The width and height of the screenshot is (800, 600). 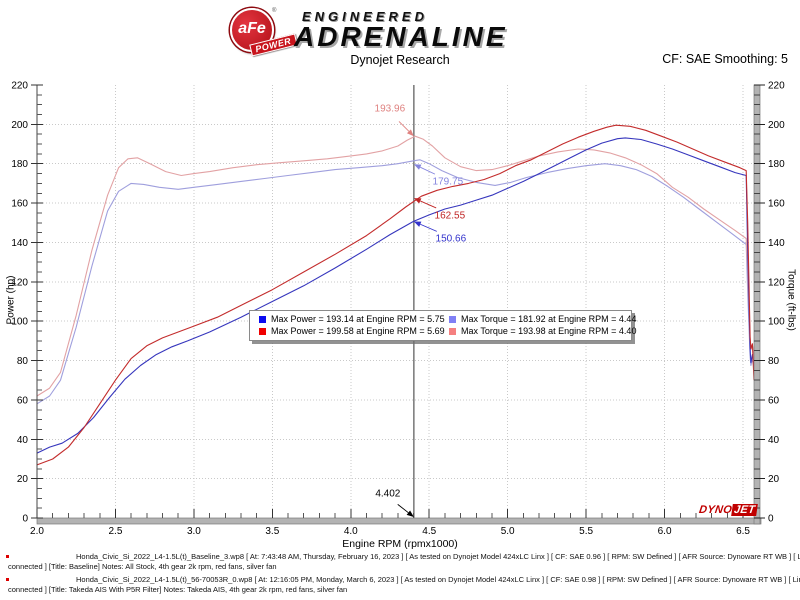 I want to click on callout-4: 4.402, so click(x=388, y=494).